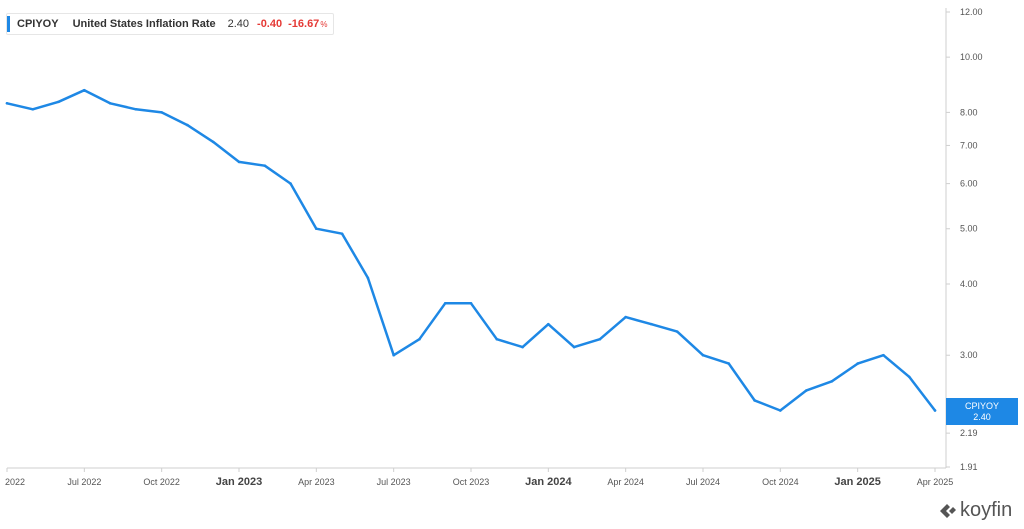  What do you see at coordinates (857, 482) in the screenshot?
I see `x-tick-label: Jan 2025` at bounding box center [857, 482].